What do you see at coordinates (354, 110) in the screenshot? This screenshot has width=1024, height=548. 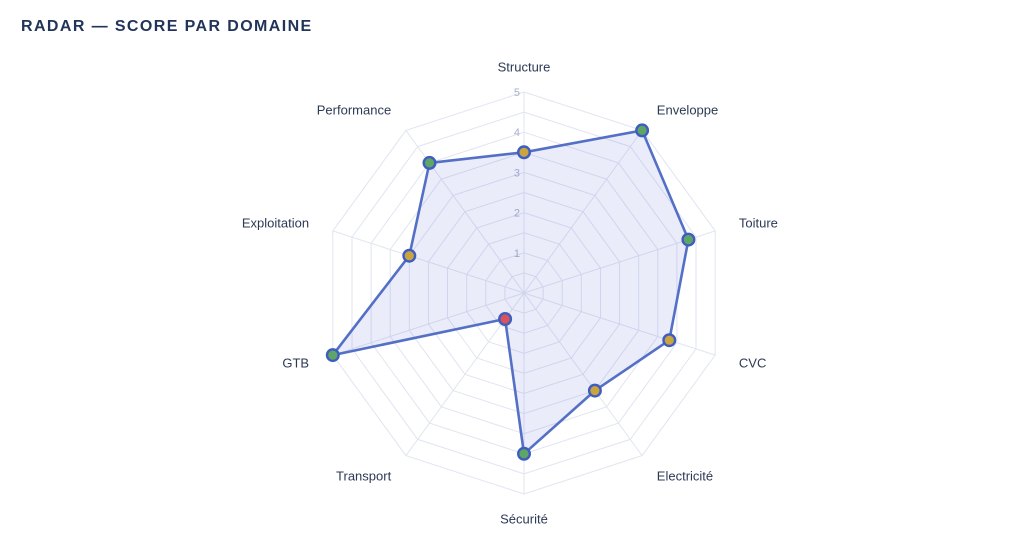 I see `axis-label: Performance` at bounding box center [354, 110].